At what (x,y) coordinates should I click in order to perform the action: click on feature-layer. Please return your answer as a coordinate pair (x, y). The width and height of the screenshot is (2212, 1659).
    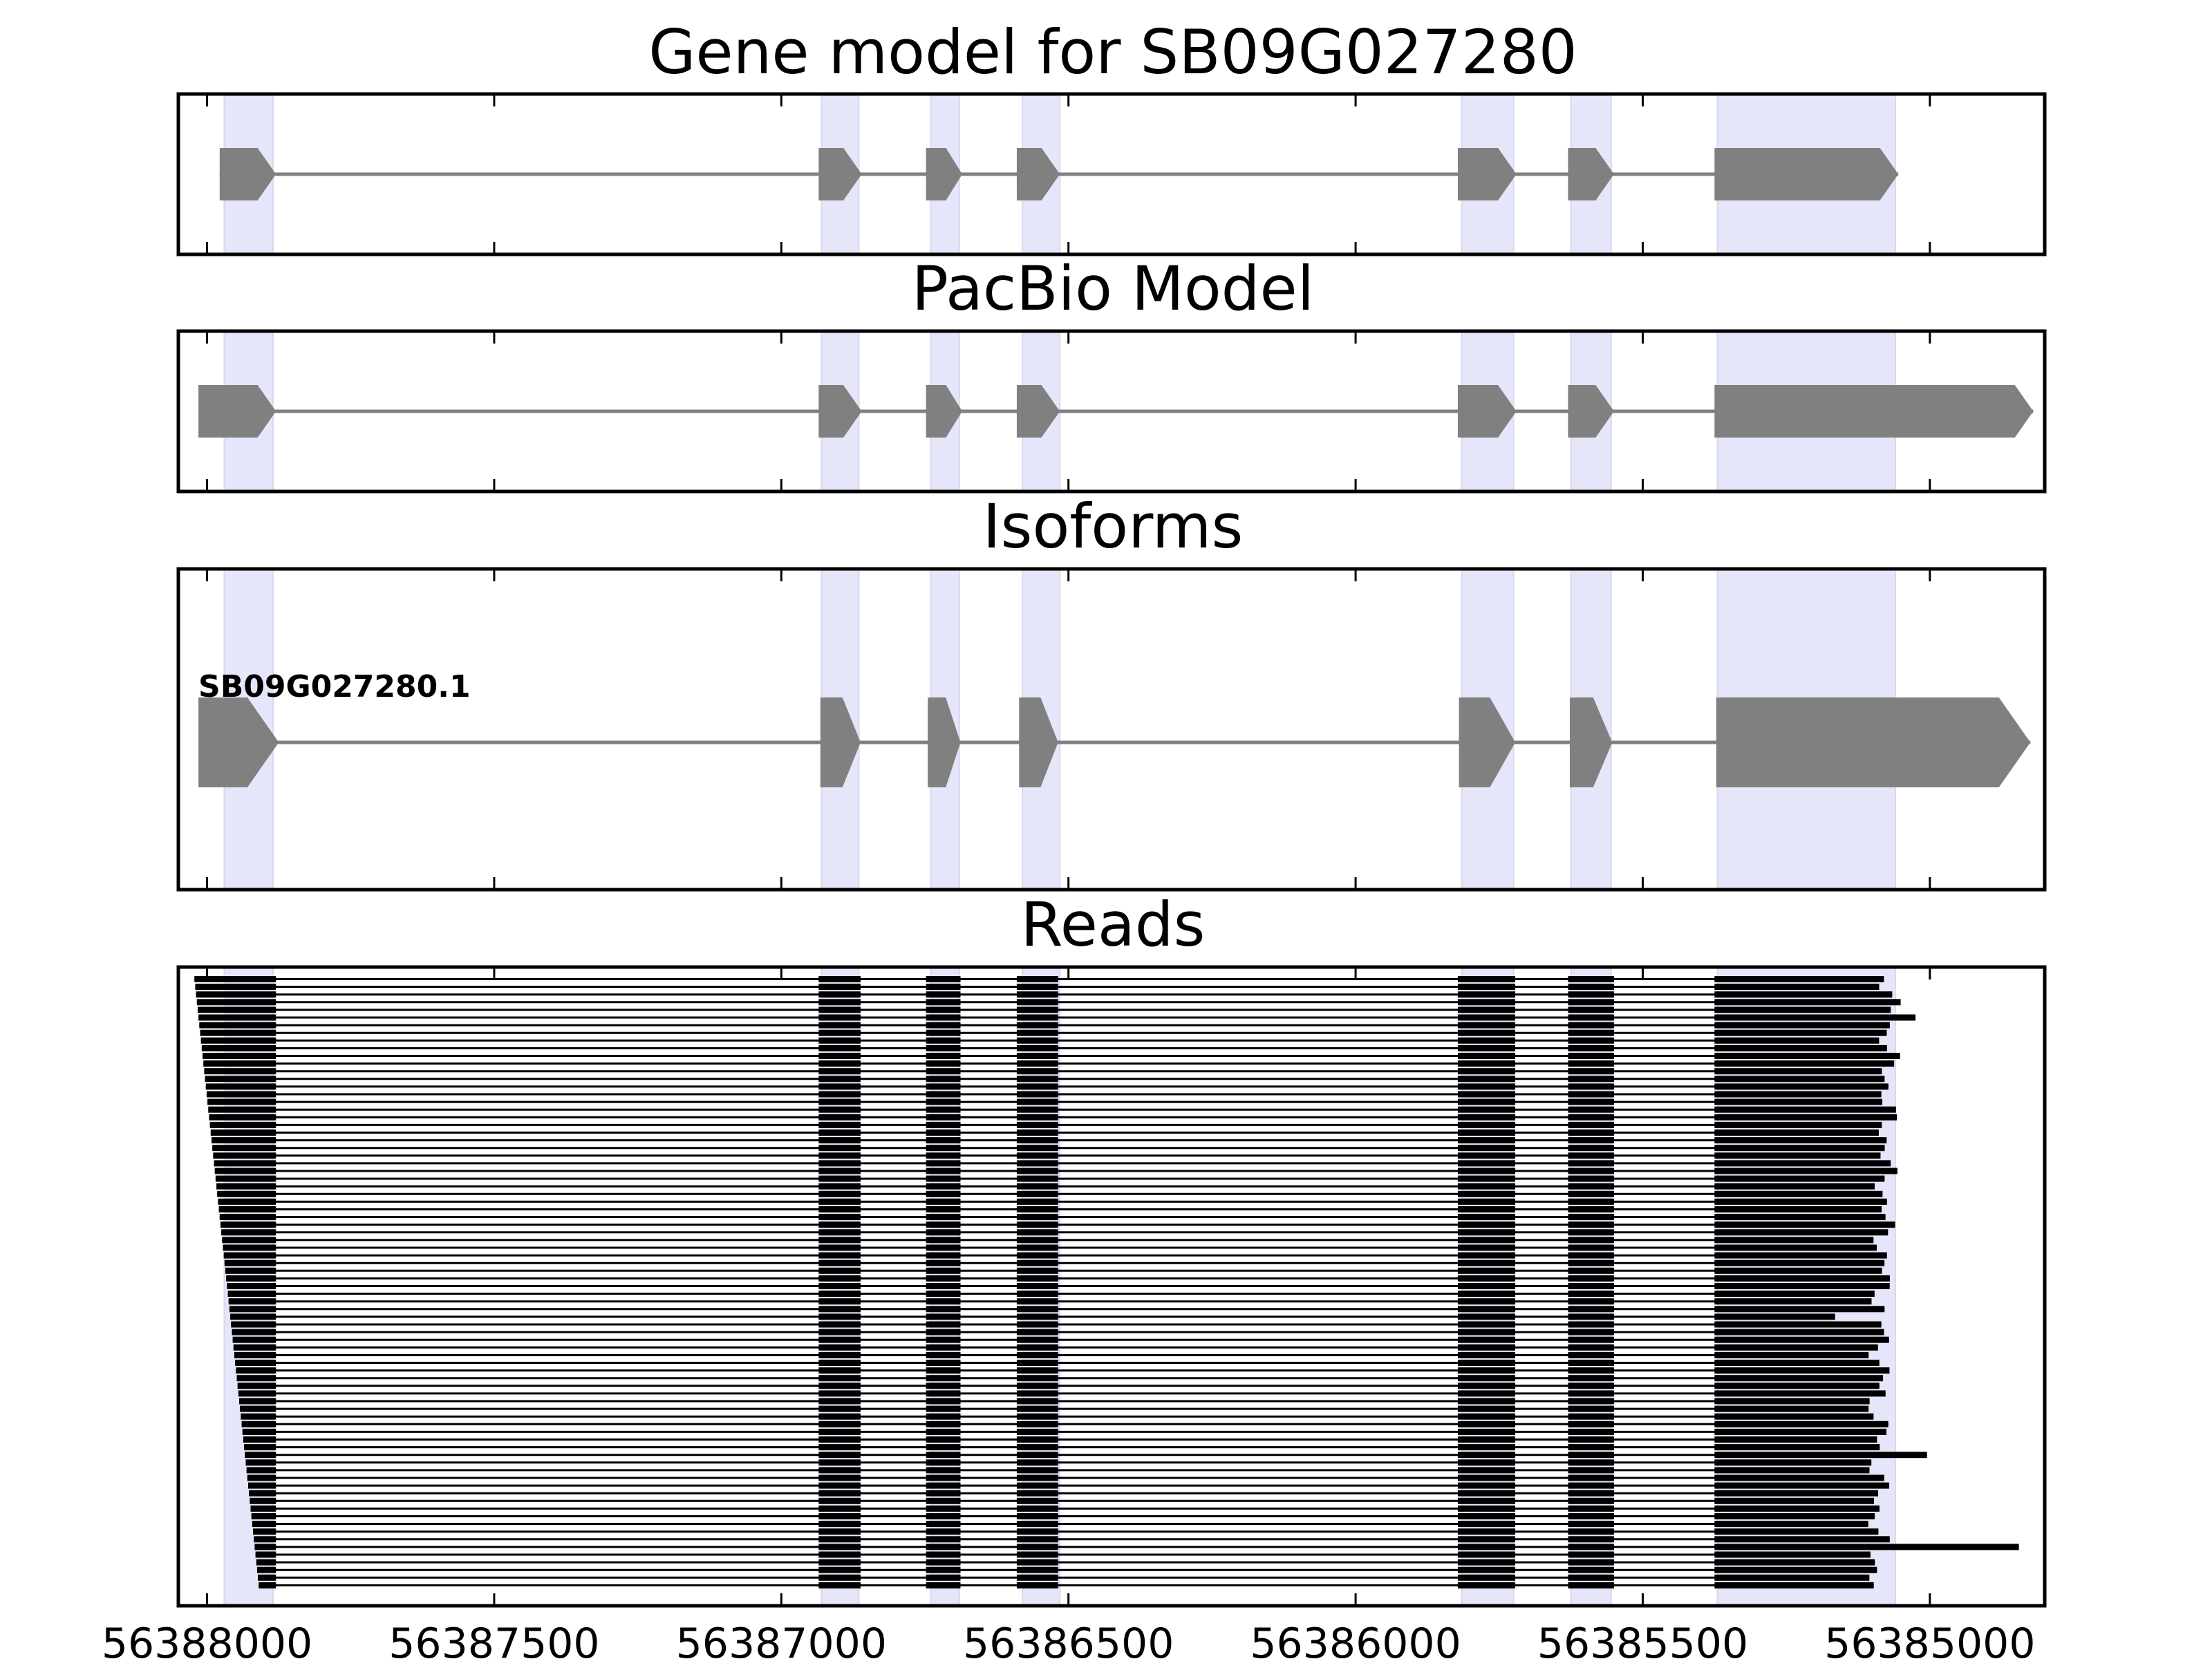
    Looking at the image, I should click on (1059, 174).